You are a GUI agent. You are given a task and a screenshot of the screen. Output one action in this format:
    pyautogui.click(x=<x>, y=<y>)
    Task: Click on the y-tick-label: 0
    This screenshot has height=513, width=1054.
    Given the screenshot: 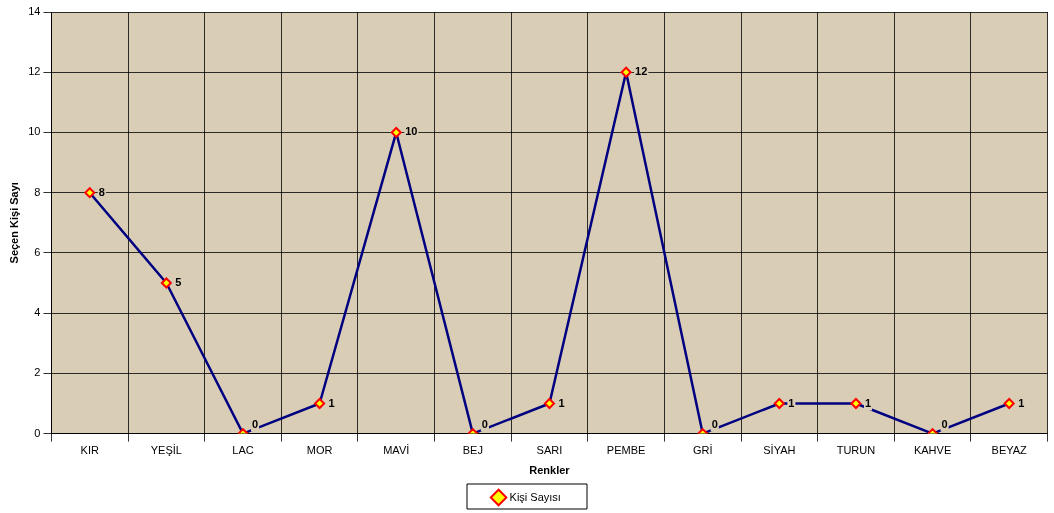 What is the action you would take?
    pyautogui.click(x=37, y=432)
    